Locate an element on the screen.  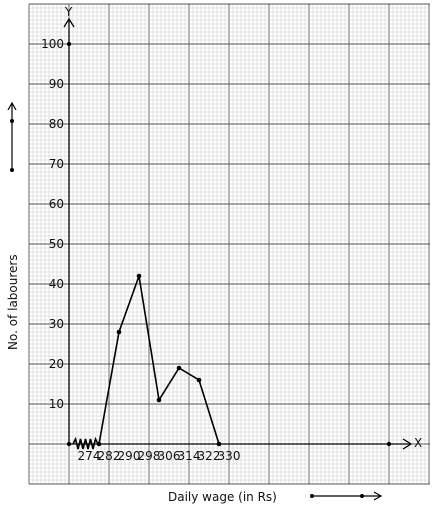
x-axis-break-zigzag is located at coordinates (85, 443).